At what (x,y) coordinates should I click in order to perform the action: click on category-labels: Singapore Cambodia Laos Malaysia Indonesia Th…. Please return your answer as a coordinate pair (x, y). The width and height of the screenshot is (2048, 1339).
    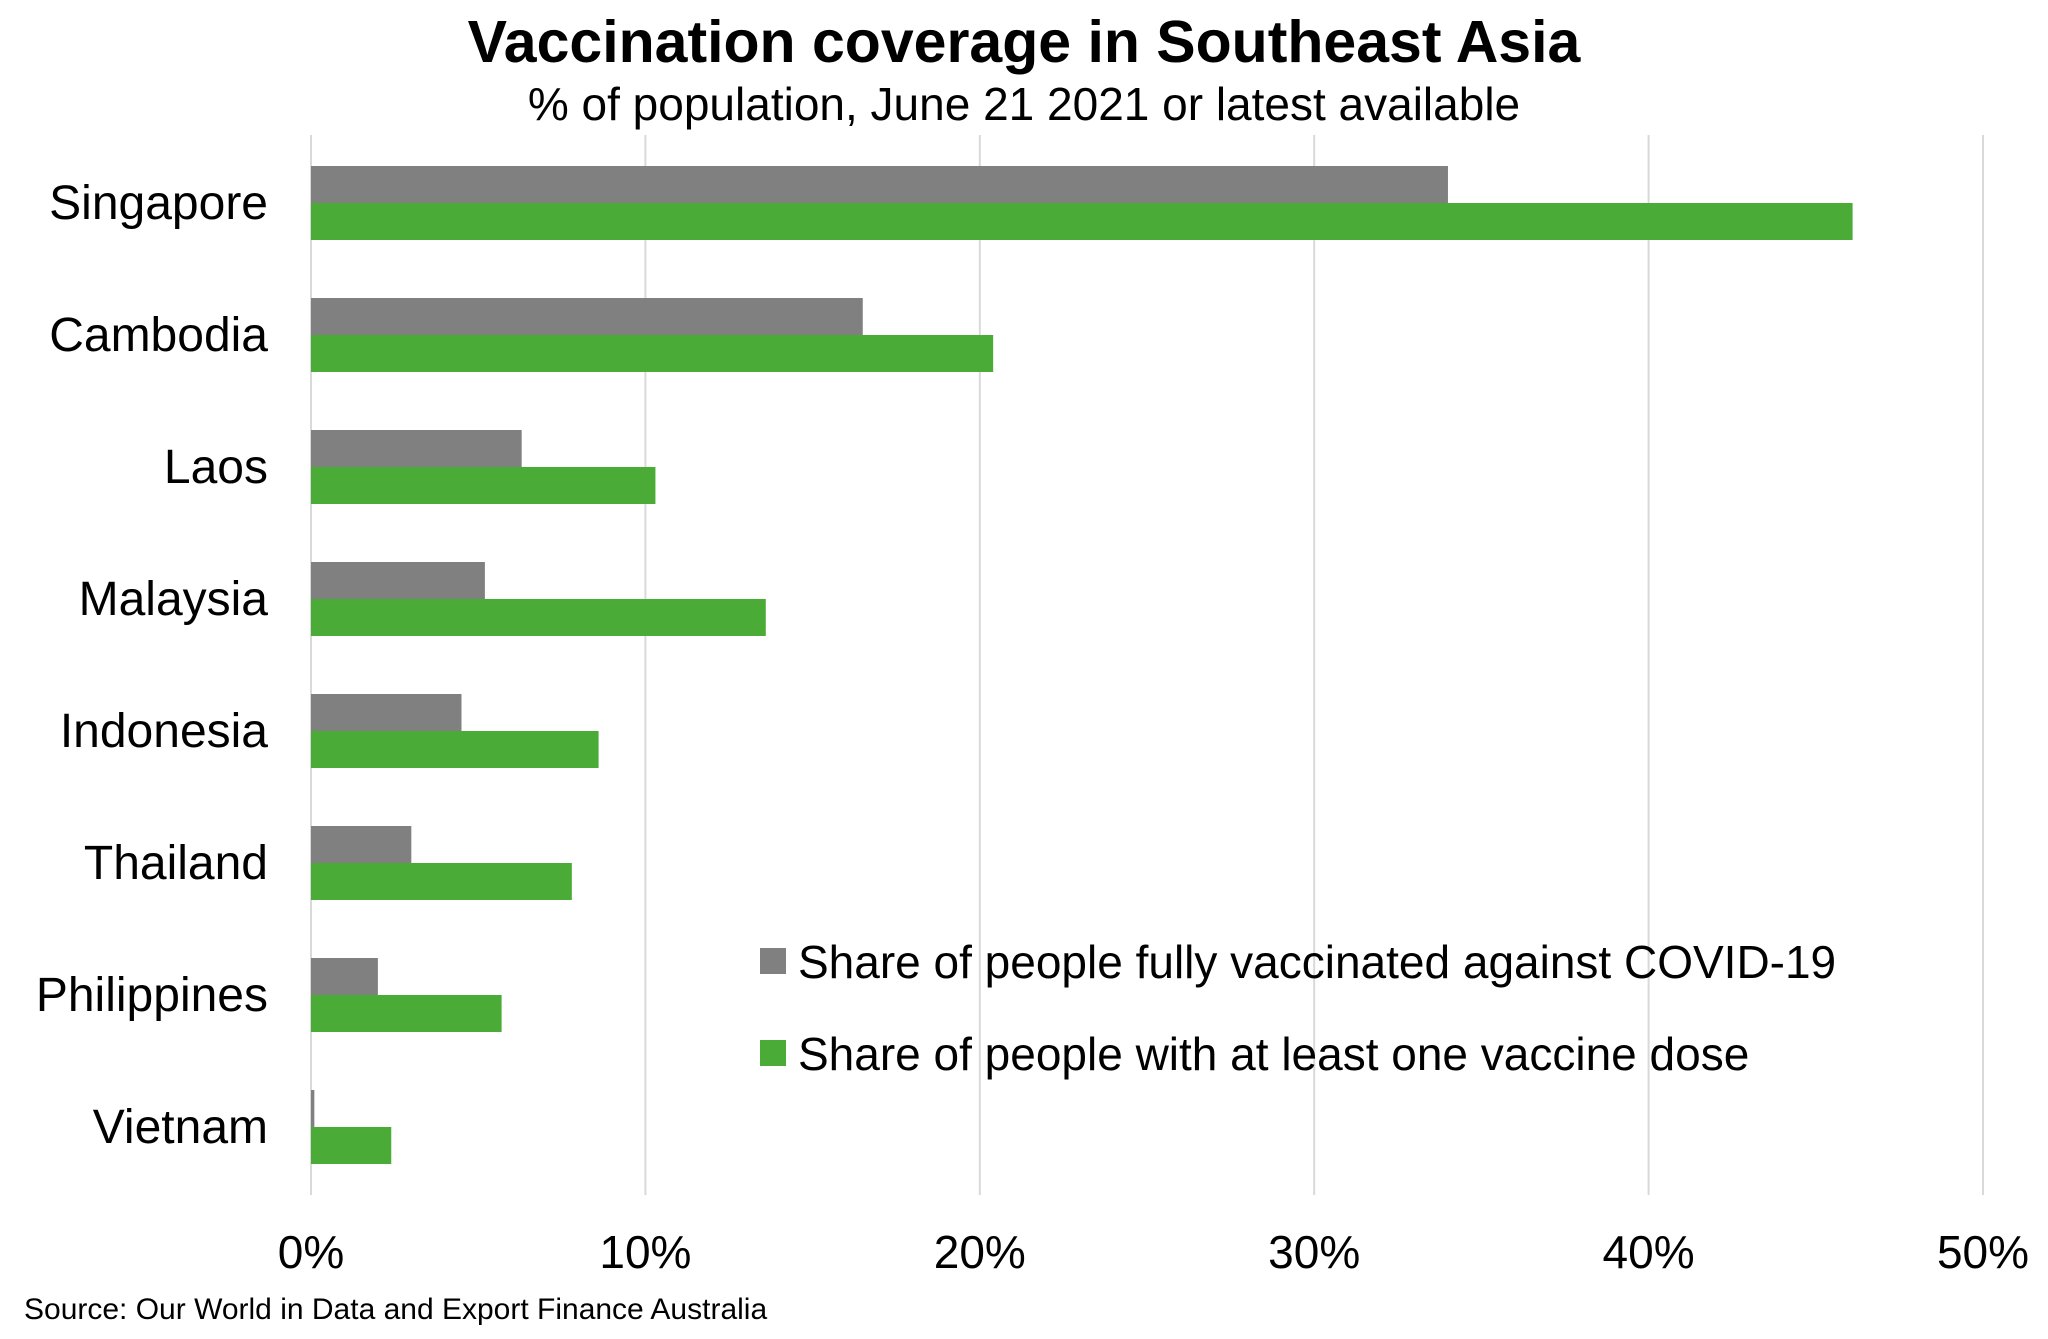
    Looking at the image, I should click on (152, 665).